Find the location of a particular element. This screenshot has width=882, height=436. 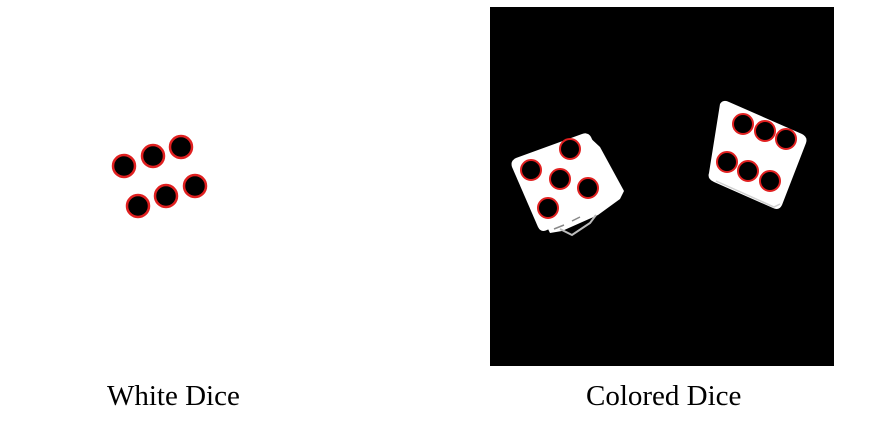

white-dice-image is located at coordinates (159, 176).